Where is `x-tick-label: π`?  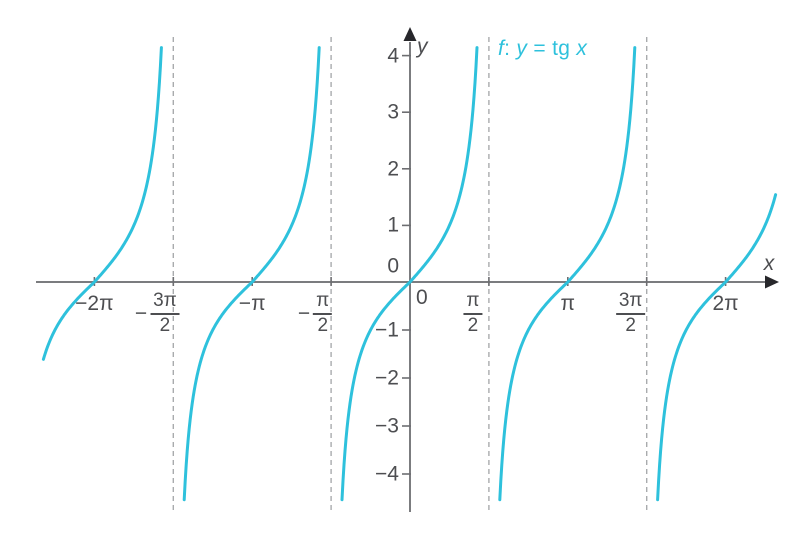 x-tick-label: π is located at coordinates (568, 303).